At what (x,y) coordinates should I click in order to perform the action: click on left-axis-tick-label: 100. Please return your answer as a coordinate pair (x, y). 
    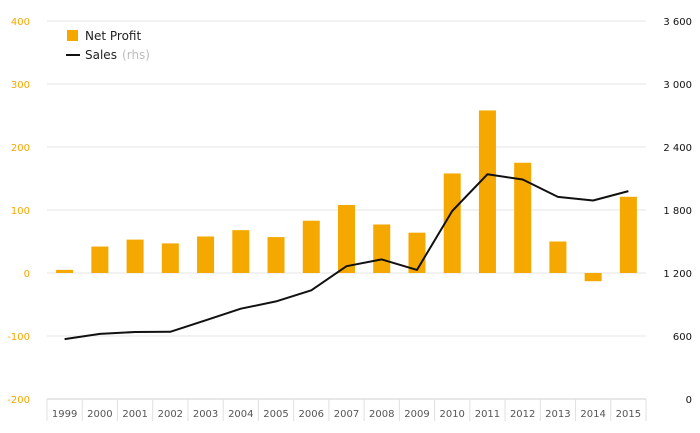
    Looking at the image, I should click on (20, 211).